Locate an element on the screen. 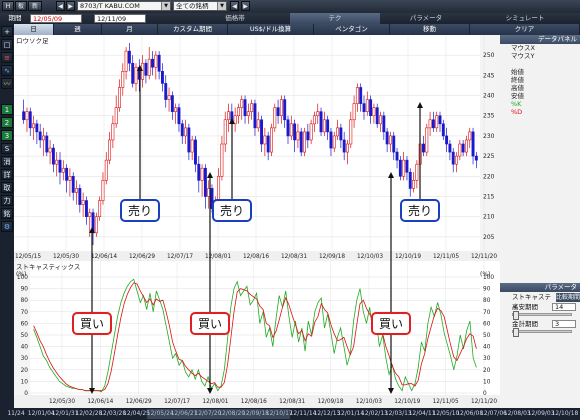  gear-icon: ⚙ is located at coordinates (7, 226).